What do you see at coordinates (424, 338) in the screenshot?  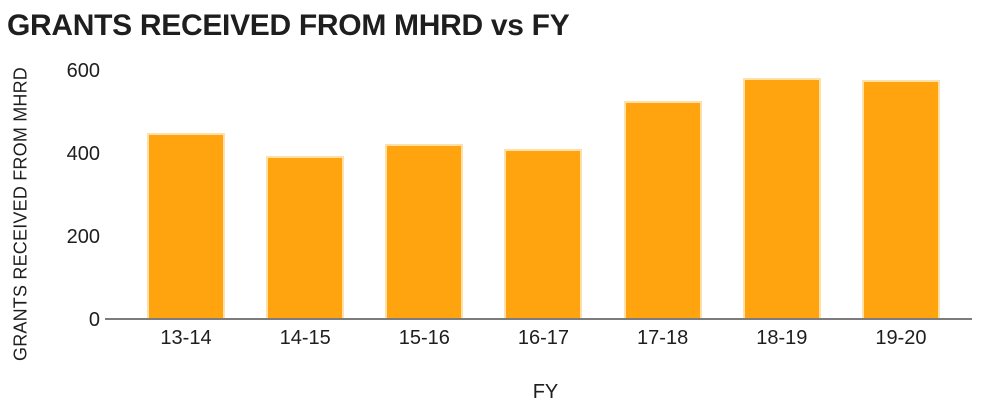 I see `x-tick-label-15-16: 15-16` at bounding box center [424, 338].